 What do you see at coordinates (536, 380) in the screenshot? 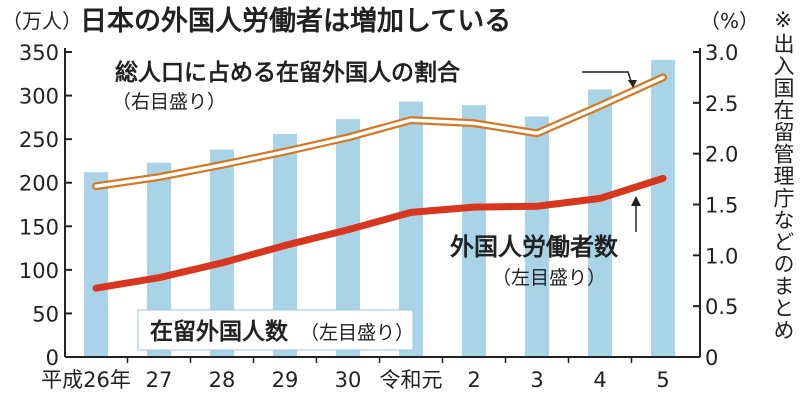
I see `x-tick-label: 3` at bounding box center [536, 380].